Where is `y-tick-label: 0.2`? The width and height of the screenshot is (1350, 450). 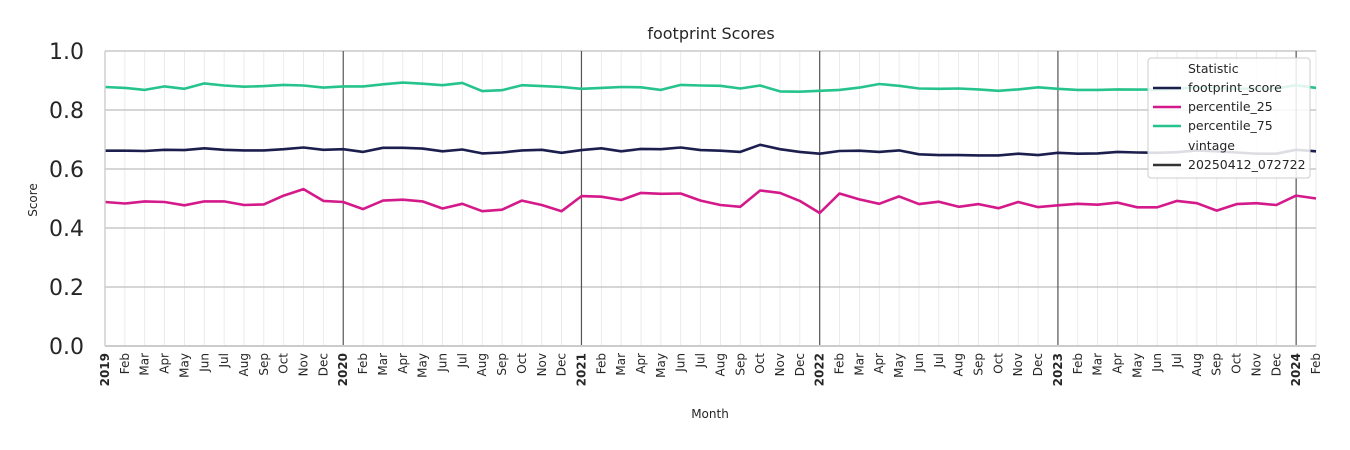 y-tick-label: 0.2 is located at coordinates (66, 288).